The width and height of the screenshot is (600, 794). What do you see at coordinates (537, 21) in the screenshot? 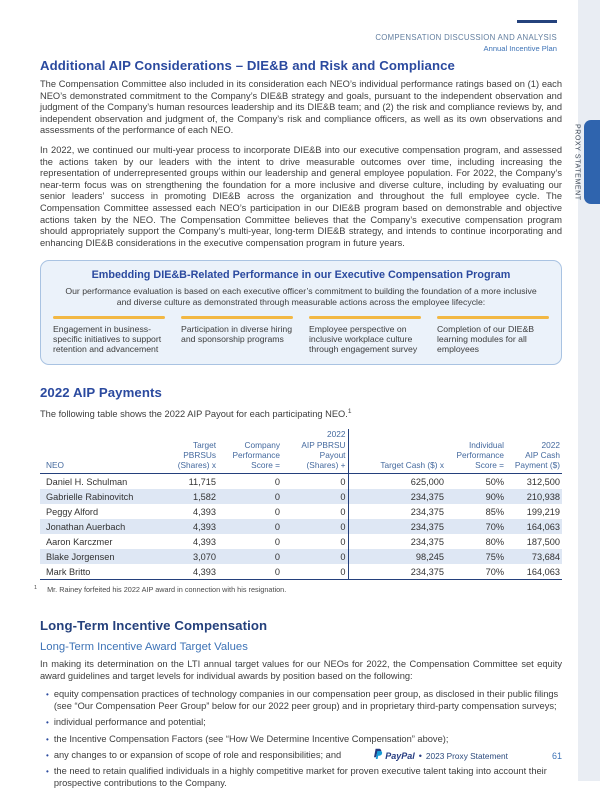
I see `header-accent-bar` at bounding box center [537, 21].